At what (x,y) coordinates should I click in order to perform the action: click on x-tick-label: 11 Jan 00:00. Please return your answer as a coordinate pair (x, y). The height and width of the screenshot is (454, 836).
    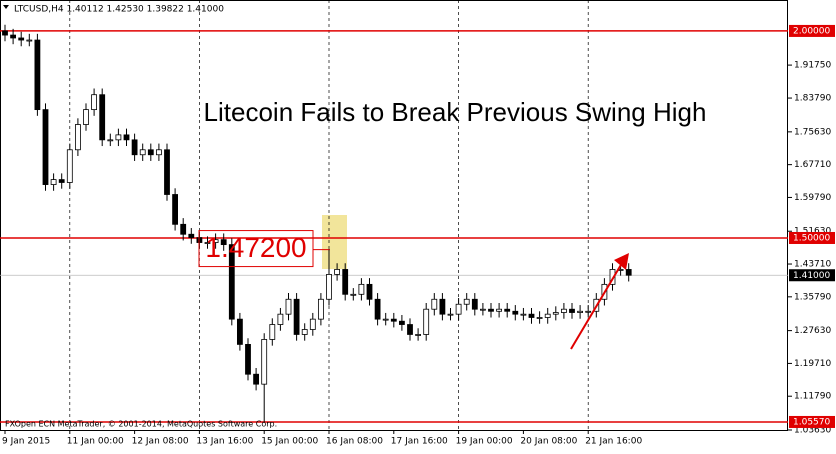
    Looking at the image, I should click on (95, 442).